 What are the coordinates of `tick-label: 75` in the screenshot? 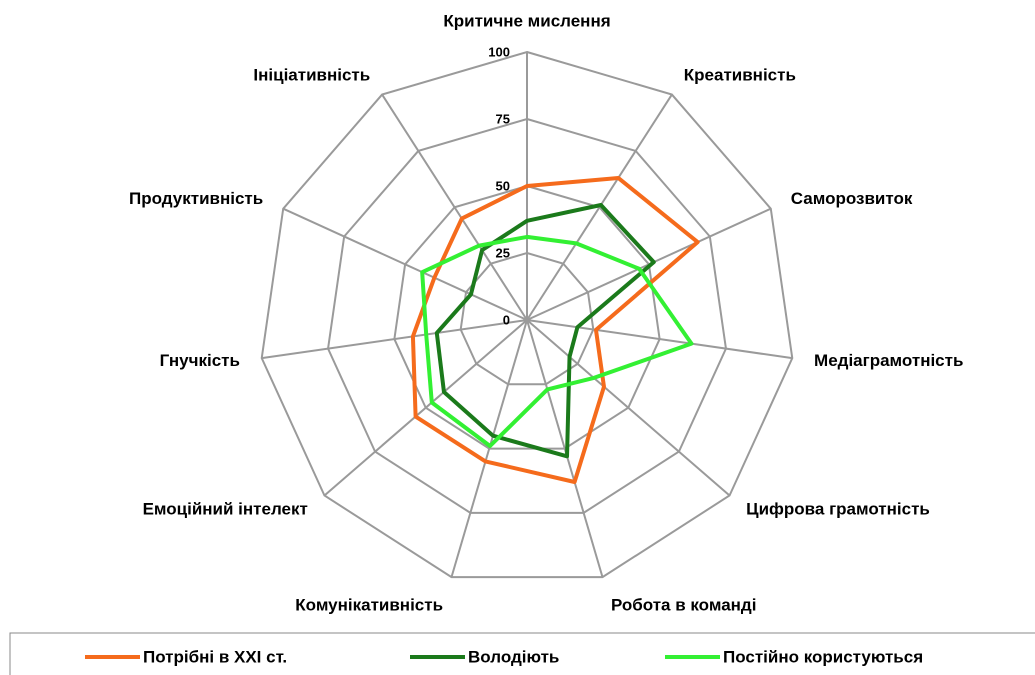 It's located at (503, 118).